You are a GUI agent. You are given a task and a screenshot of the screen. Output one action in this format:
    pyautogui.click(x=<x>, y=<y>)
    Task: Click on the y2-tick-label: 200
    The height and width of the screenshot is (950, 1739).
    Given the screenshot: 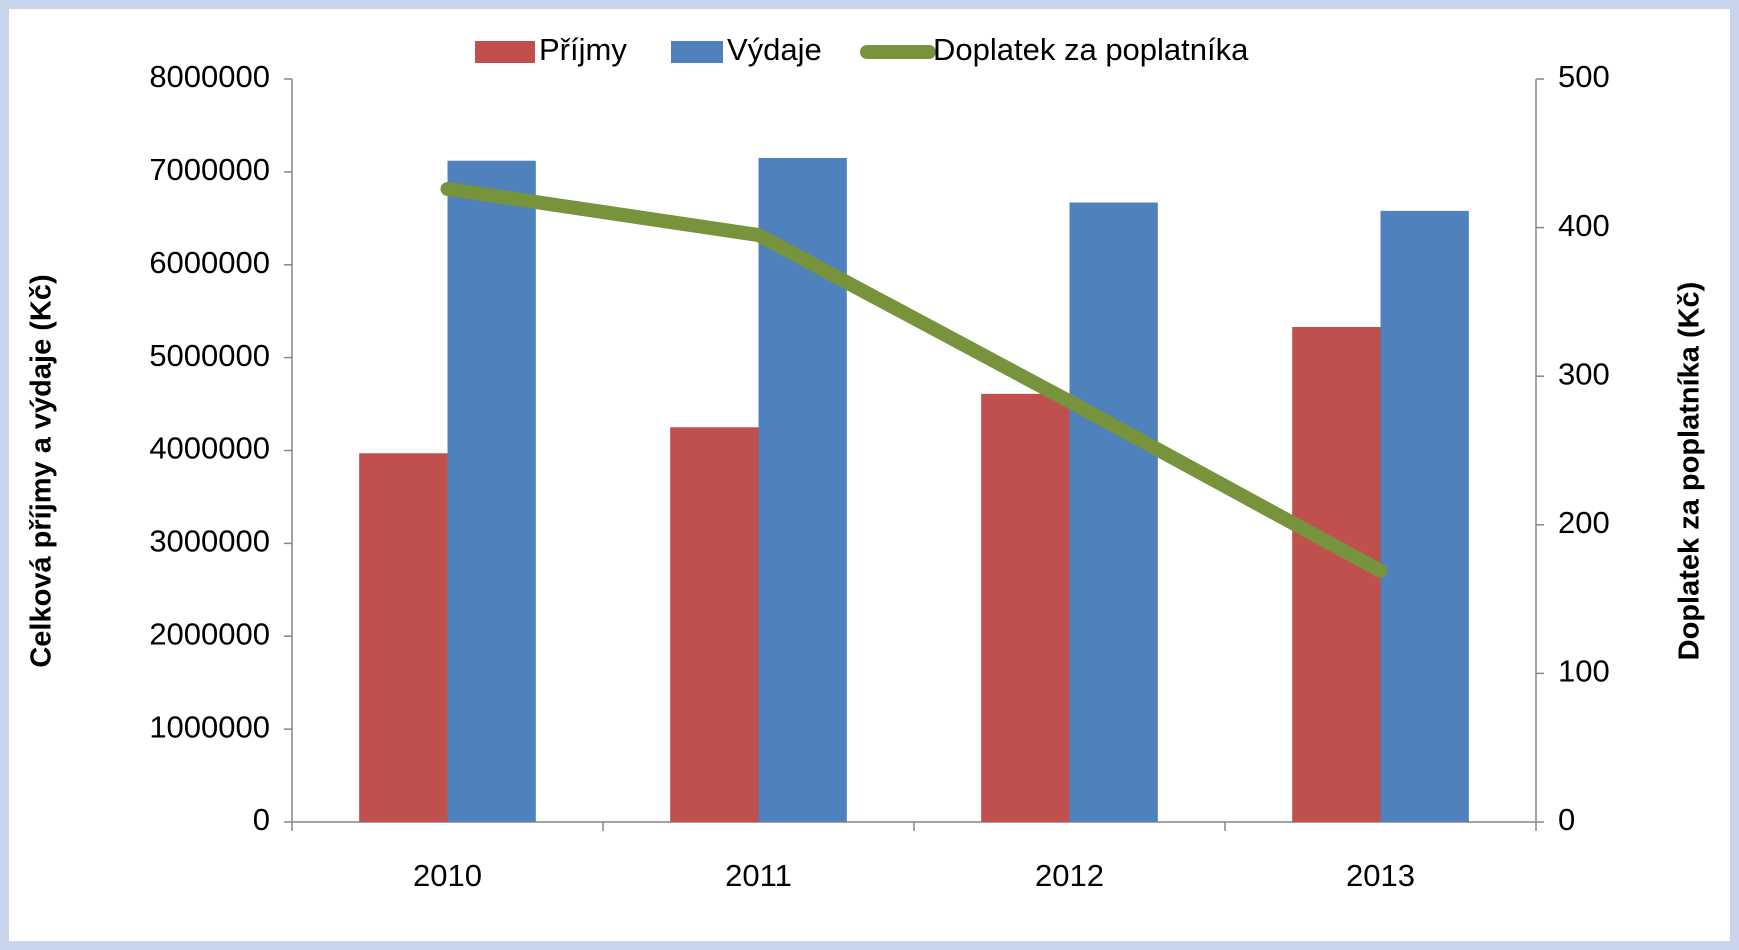 What is the action you would take?
    pyautogui.click(x=1584, y=522)
    